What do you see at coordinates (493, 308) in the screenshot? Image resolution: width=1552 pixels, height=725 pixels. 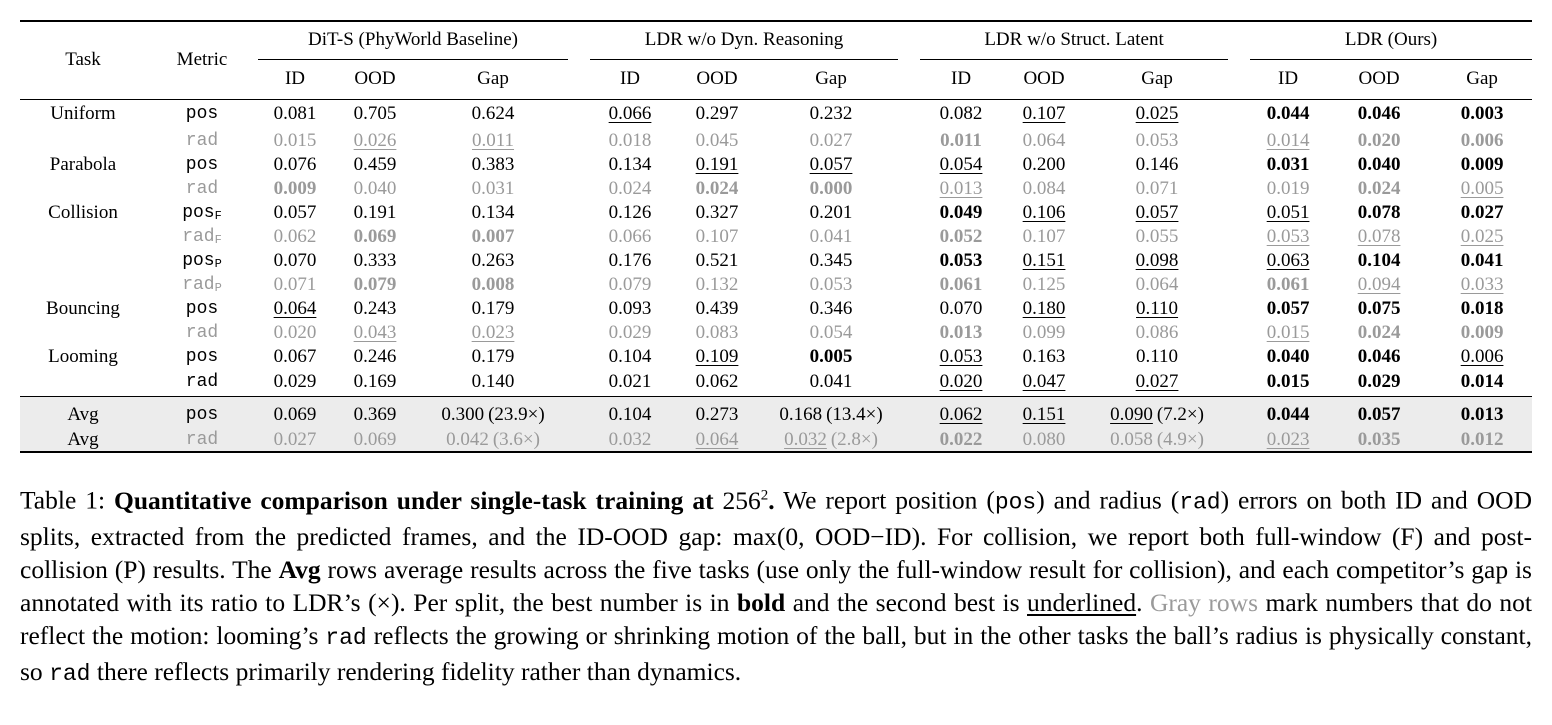 I see `value-cell: 0.179` at bounding box center [493, 308].